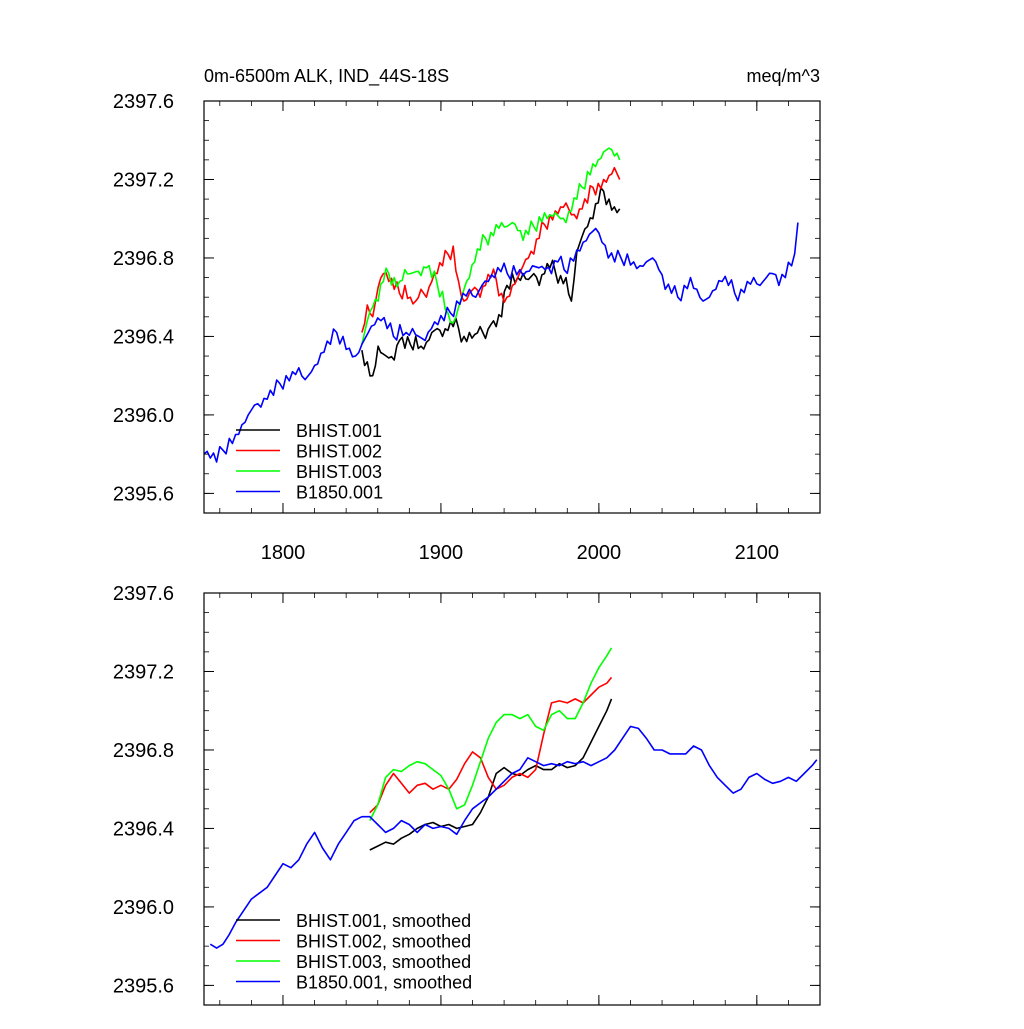 The height and width of the screenshot is (1029, 1024). Describe the element at coordinates (491, 745) in the screenshot. I see `series-line-bhist-002-smoothed` at that location.